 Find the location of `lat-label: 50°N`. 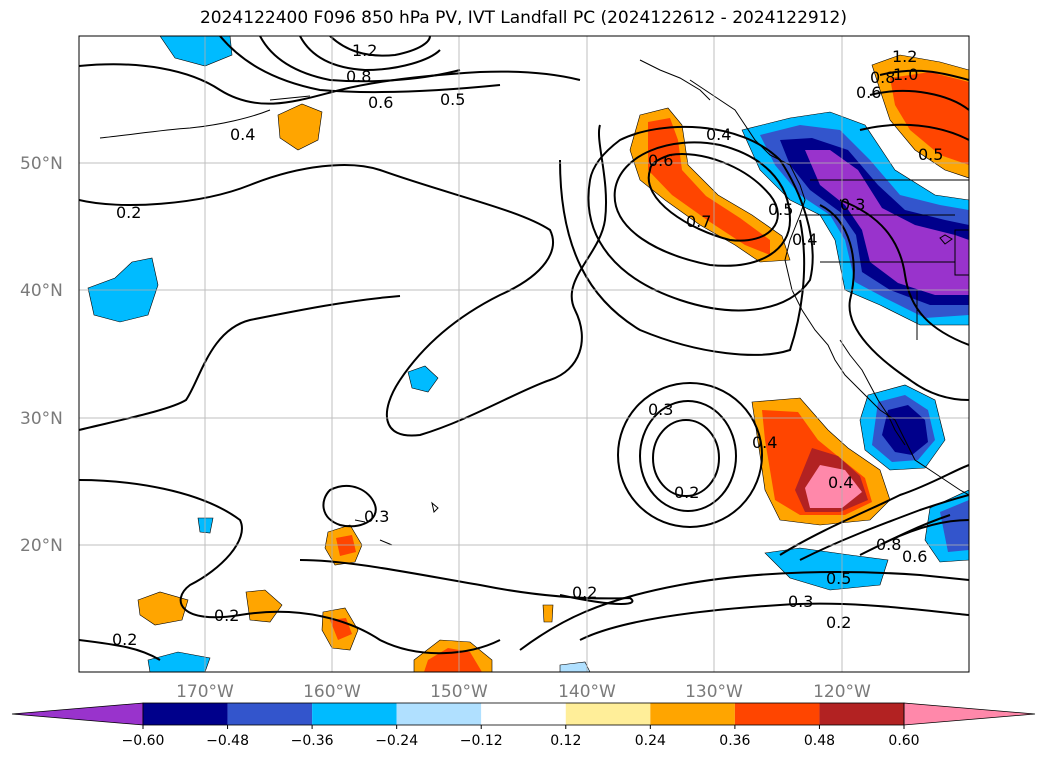

lat-label: 50°N is located at coordinates (41, 164).